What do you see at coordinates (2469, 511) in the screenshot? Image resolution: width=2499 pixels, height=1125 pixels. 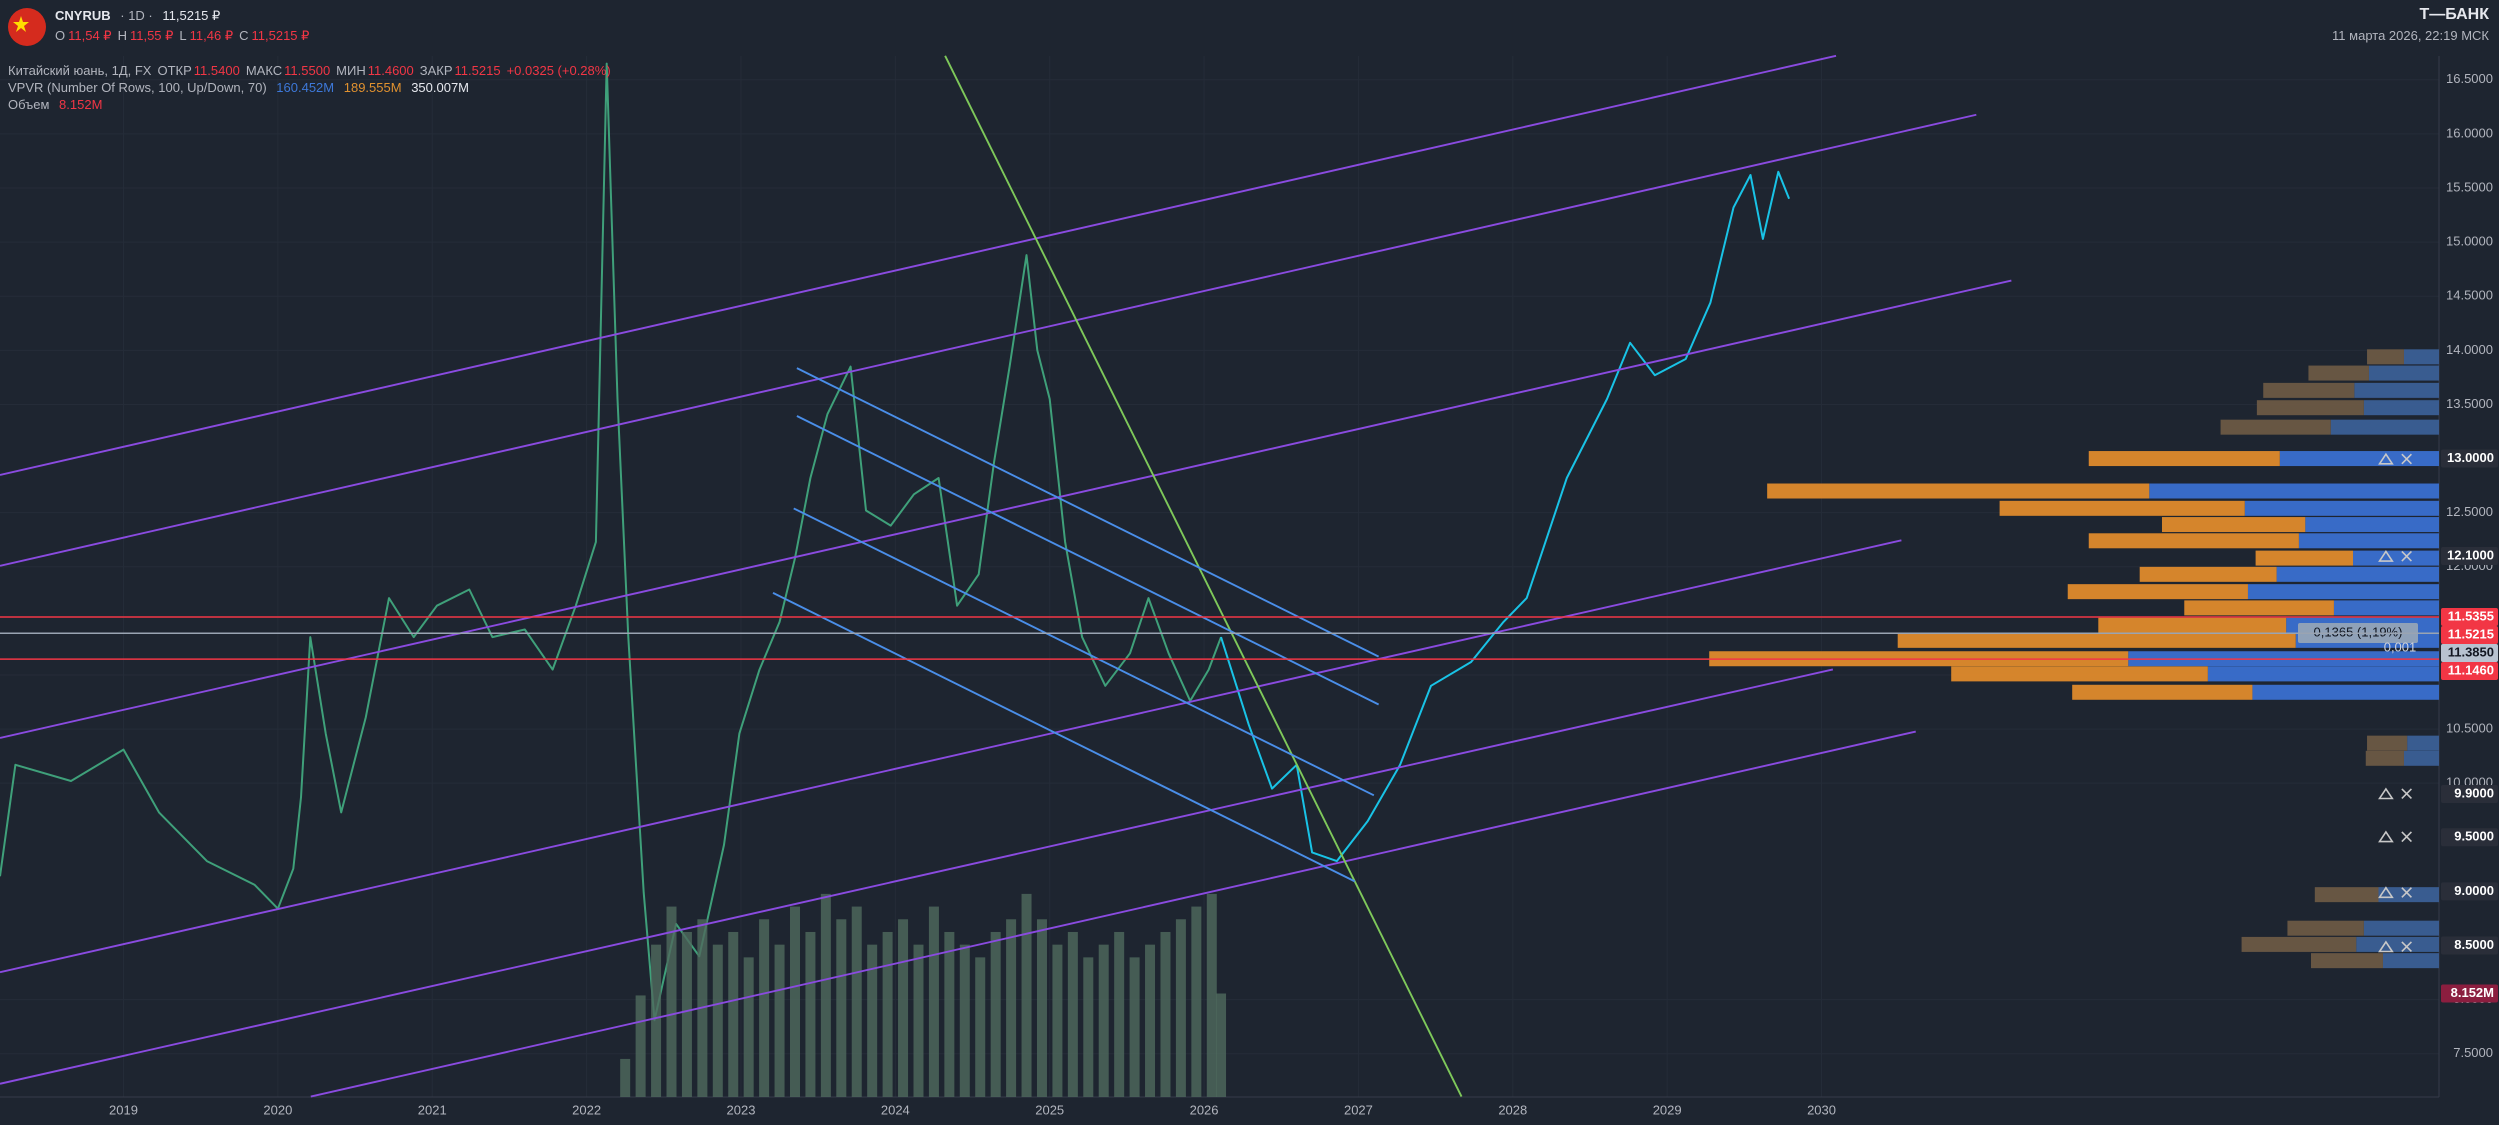 I see `y-tick-label: 12.5000` at bounding box center [2469, 511].